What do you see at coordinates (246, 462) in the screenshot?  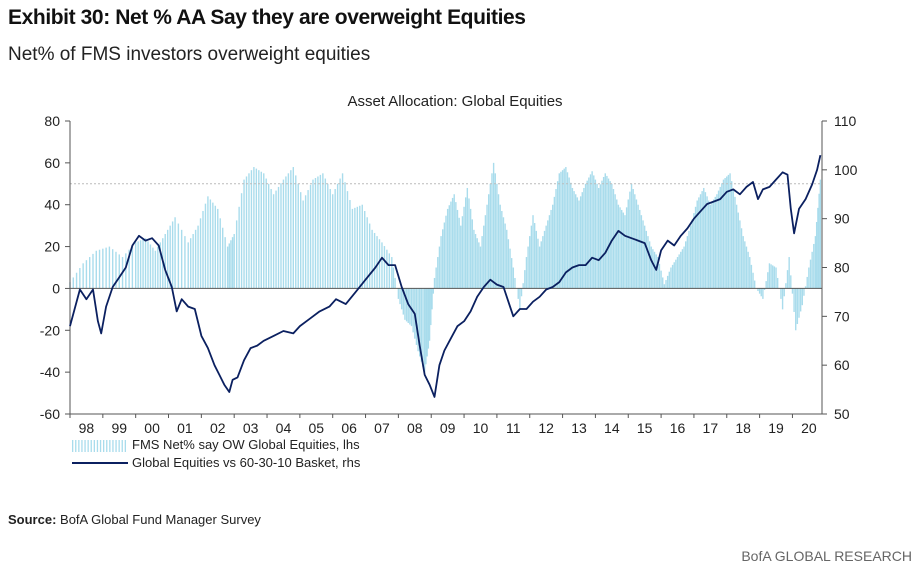 I see `legend-line-label: Global Equities vs 60-30-10 Basket, rhs` at bounding box center [246, 462].